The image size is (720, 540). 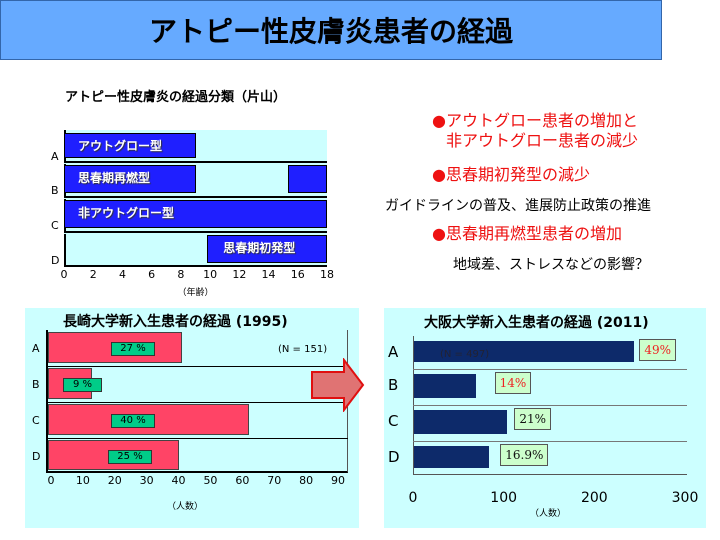 What do you see at coordinates (327, 274) in the screenshot?
I see `x-tick: 18` at bounding box center [327, 274].